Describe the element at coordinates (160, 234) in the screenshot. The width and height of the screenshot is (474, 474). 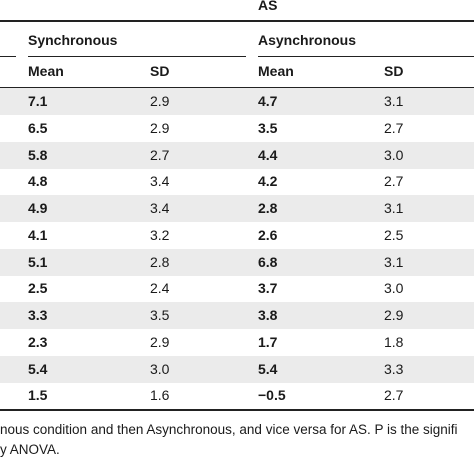
I see `sync-sd-cell: 3.2` at that location.